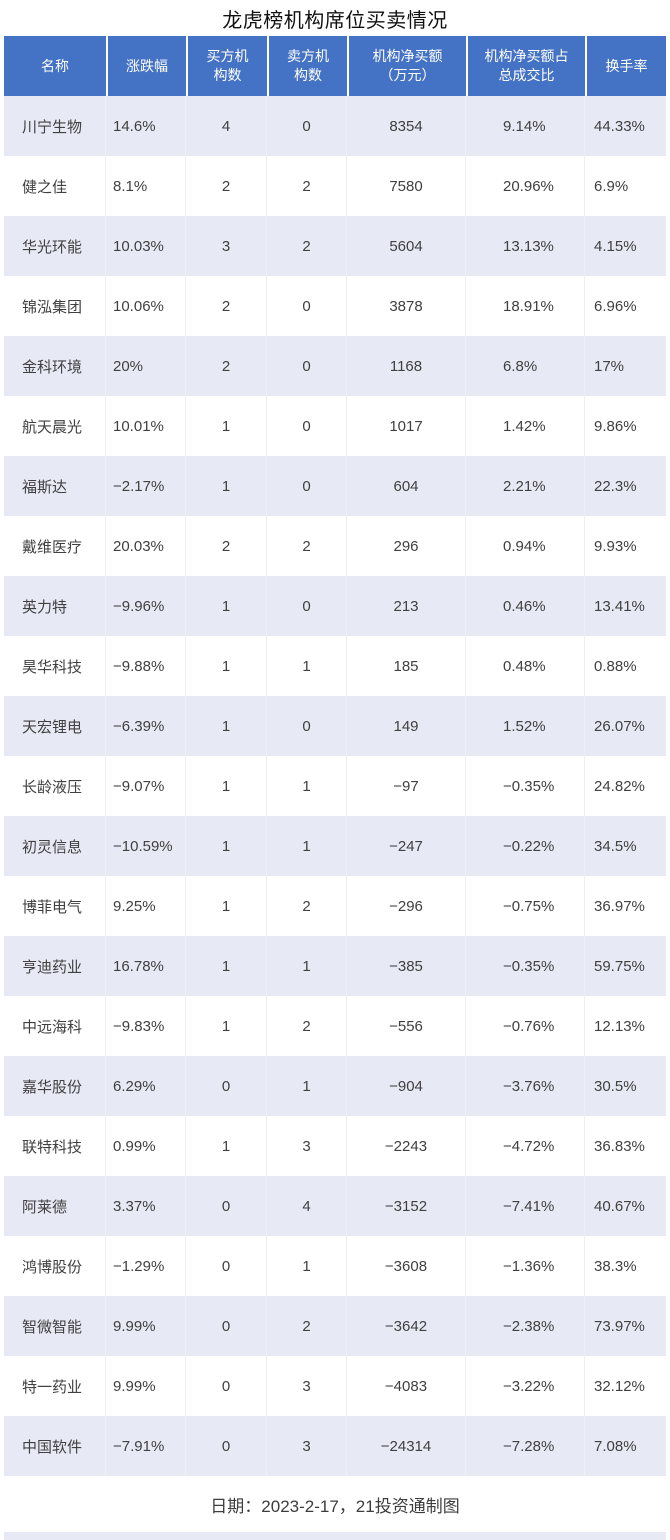 This screenshot has height=1540, width=670. I want to click on cell-ratio: 0.94%, so click(525, 546).